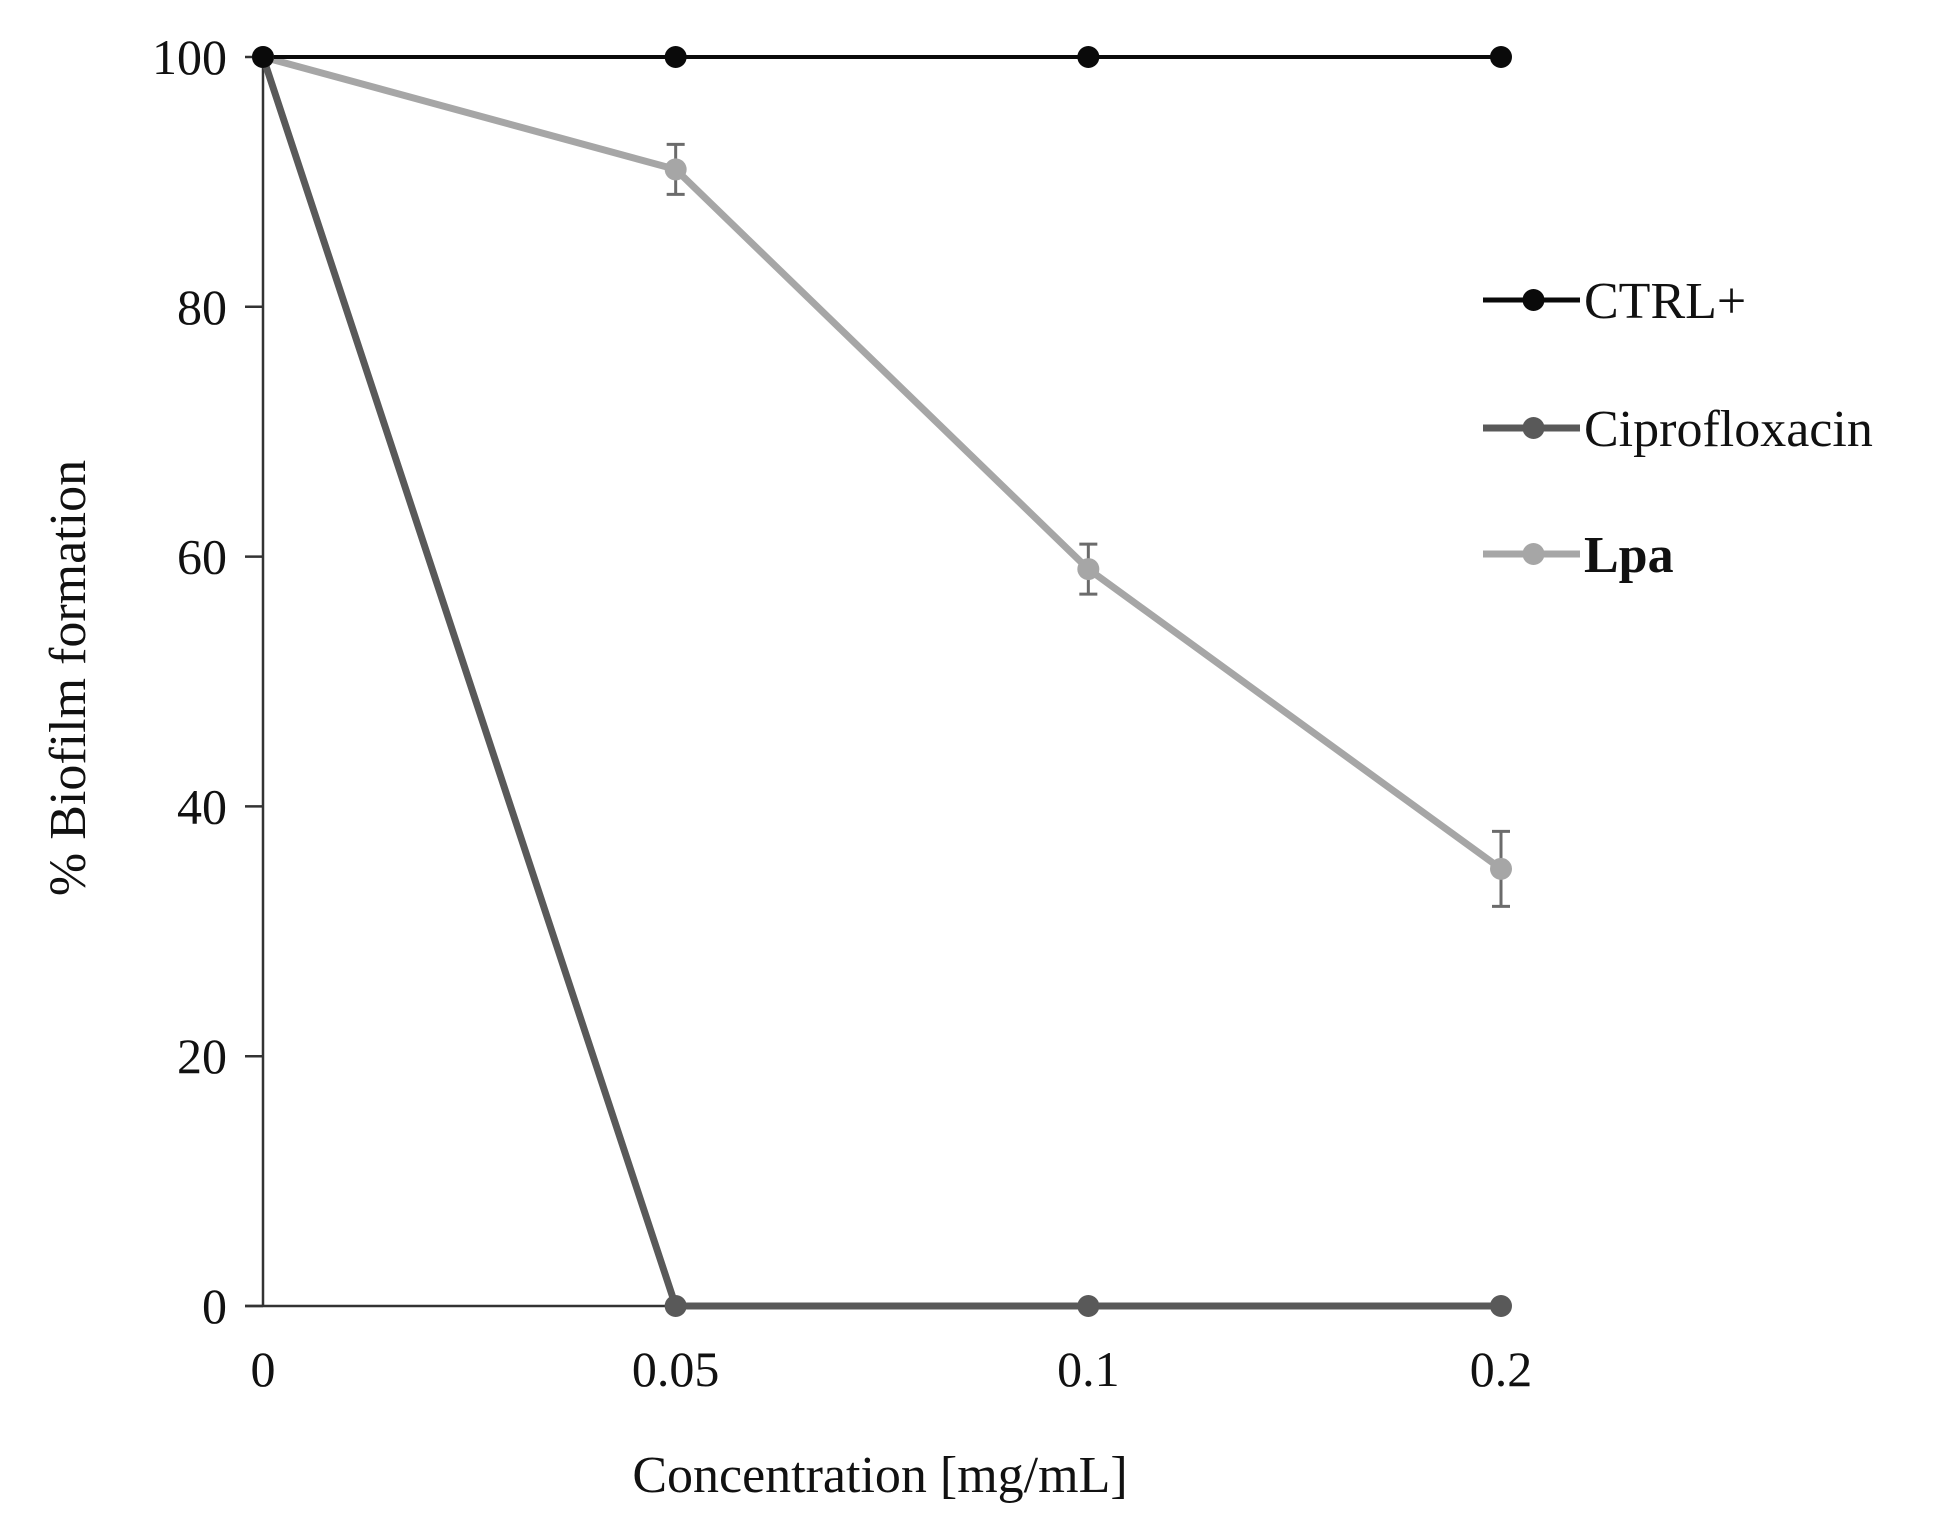  I want to click on x-tick-label: 0.2, so click(1501, 1369).